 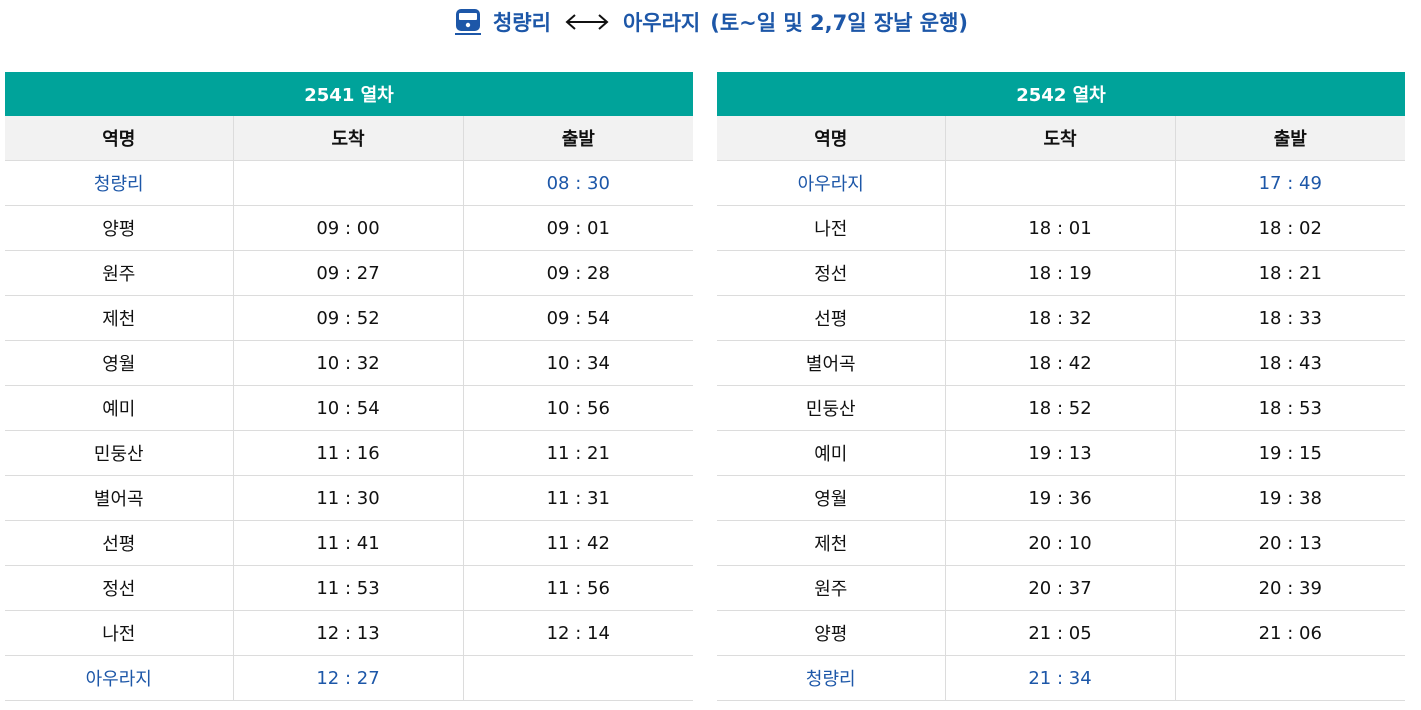 I want to click on arrival-time: 21 : 34, so click(x=1059, y=678).